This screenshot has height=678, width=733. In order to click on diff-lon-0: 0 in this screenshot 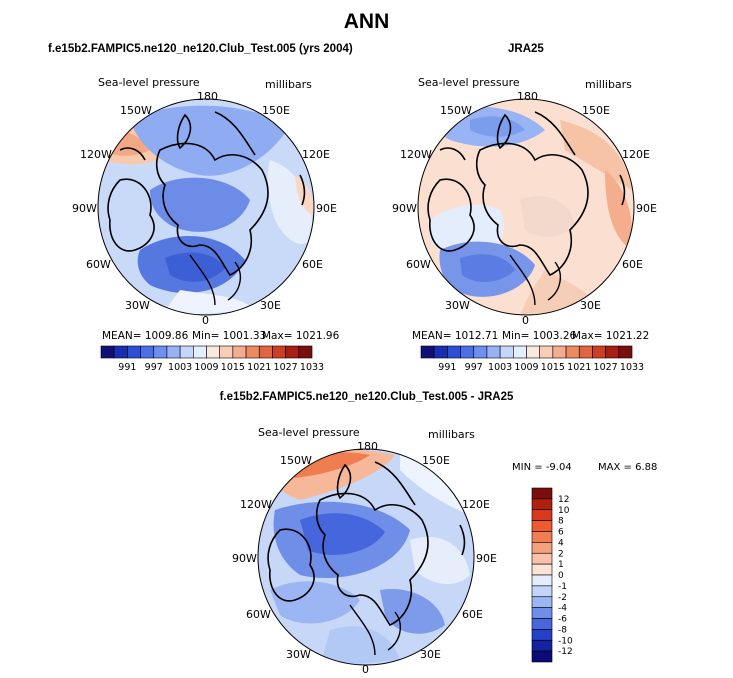, I will do `click(365, 669)`.